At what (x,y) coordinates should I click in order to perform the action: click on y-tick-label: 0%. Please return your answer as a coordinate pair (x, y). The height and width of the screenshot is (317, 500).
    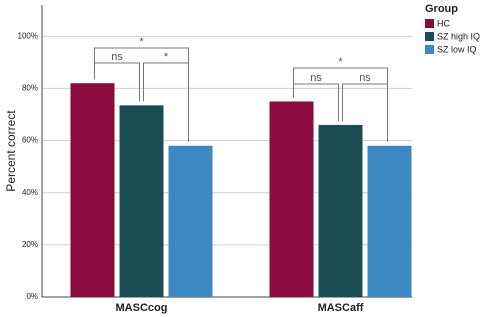
    Looking at the image, I should click on (32, 296).